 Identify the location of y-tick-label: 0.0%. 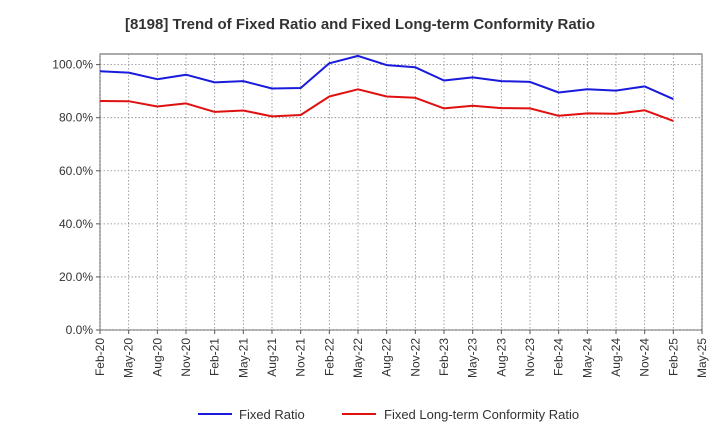
(80, 330).